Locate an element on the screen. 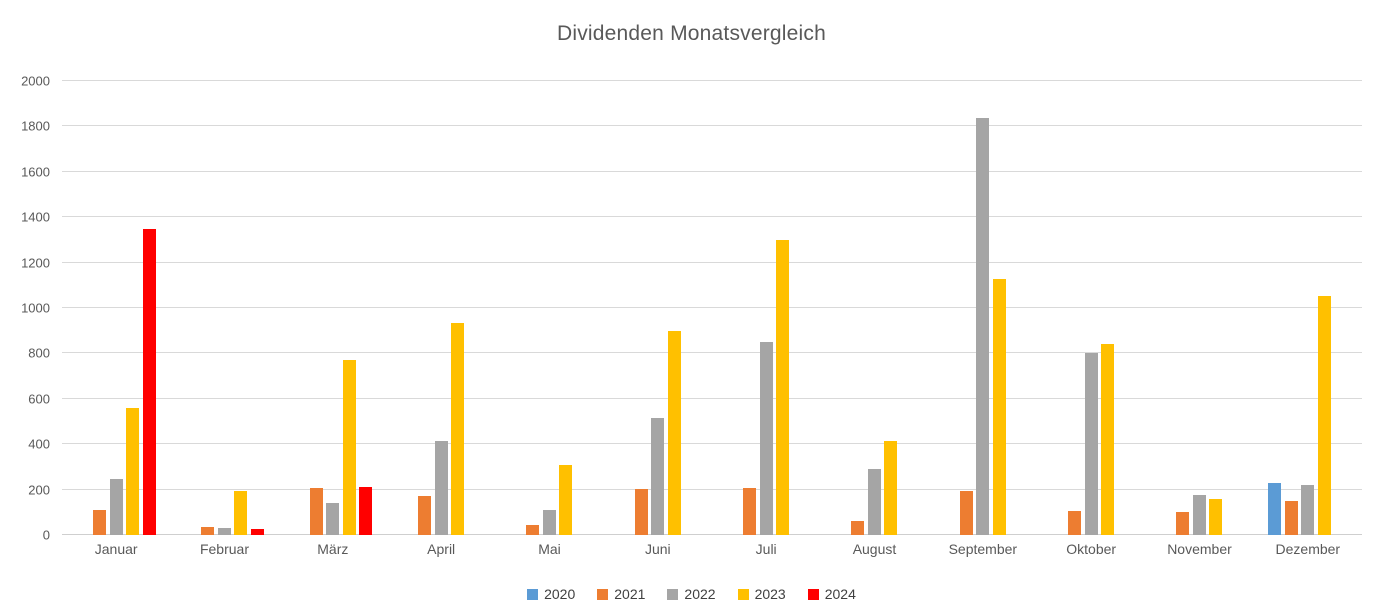  x-axis-label-september: September is located at coordinates (983, 549).